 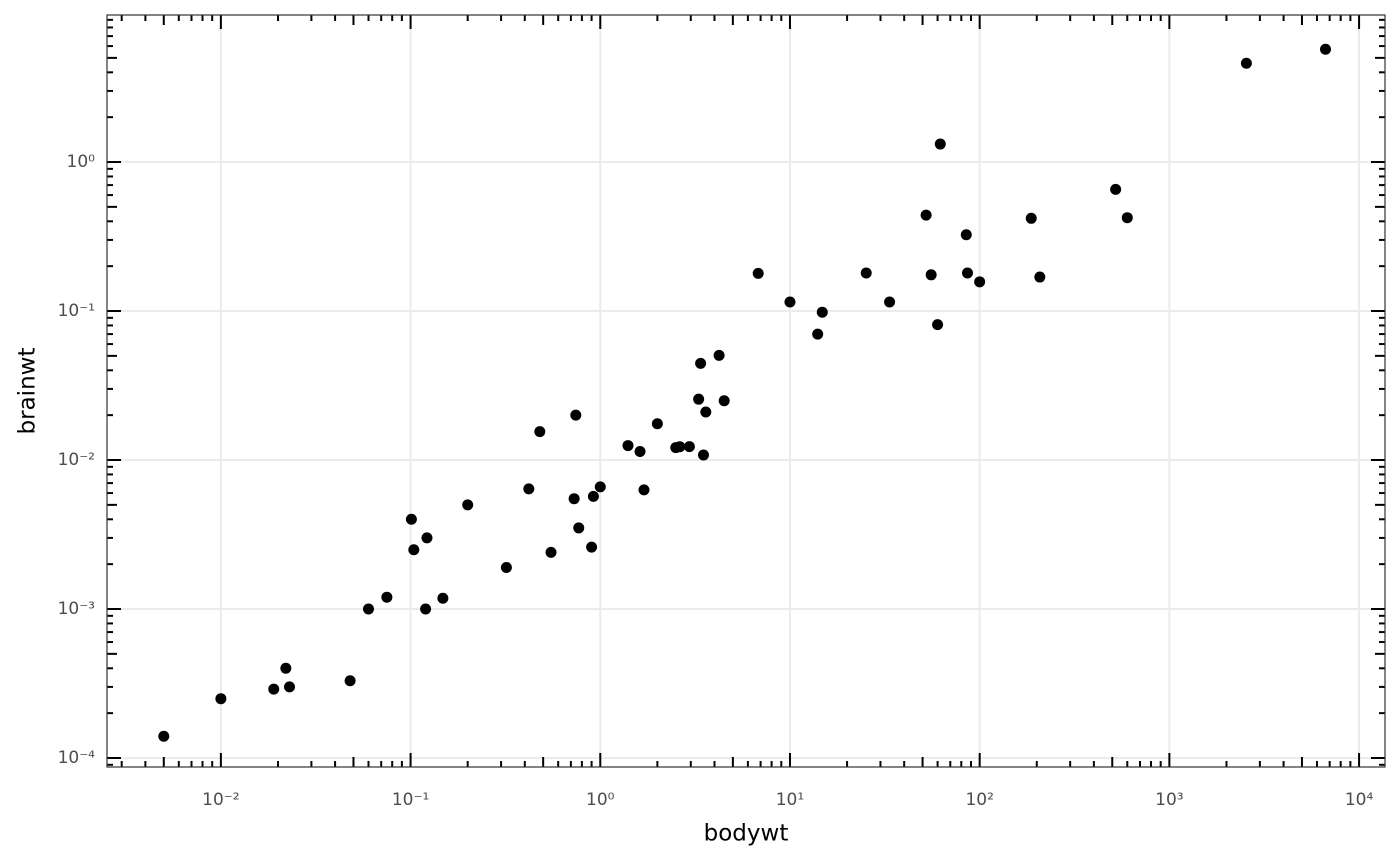 What do you see at coordinates (81, 162) in the screenshot?
I see `y-tick-label: 10⁰` at bounding box center [81, 162].